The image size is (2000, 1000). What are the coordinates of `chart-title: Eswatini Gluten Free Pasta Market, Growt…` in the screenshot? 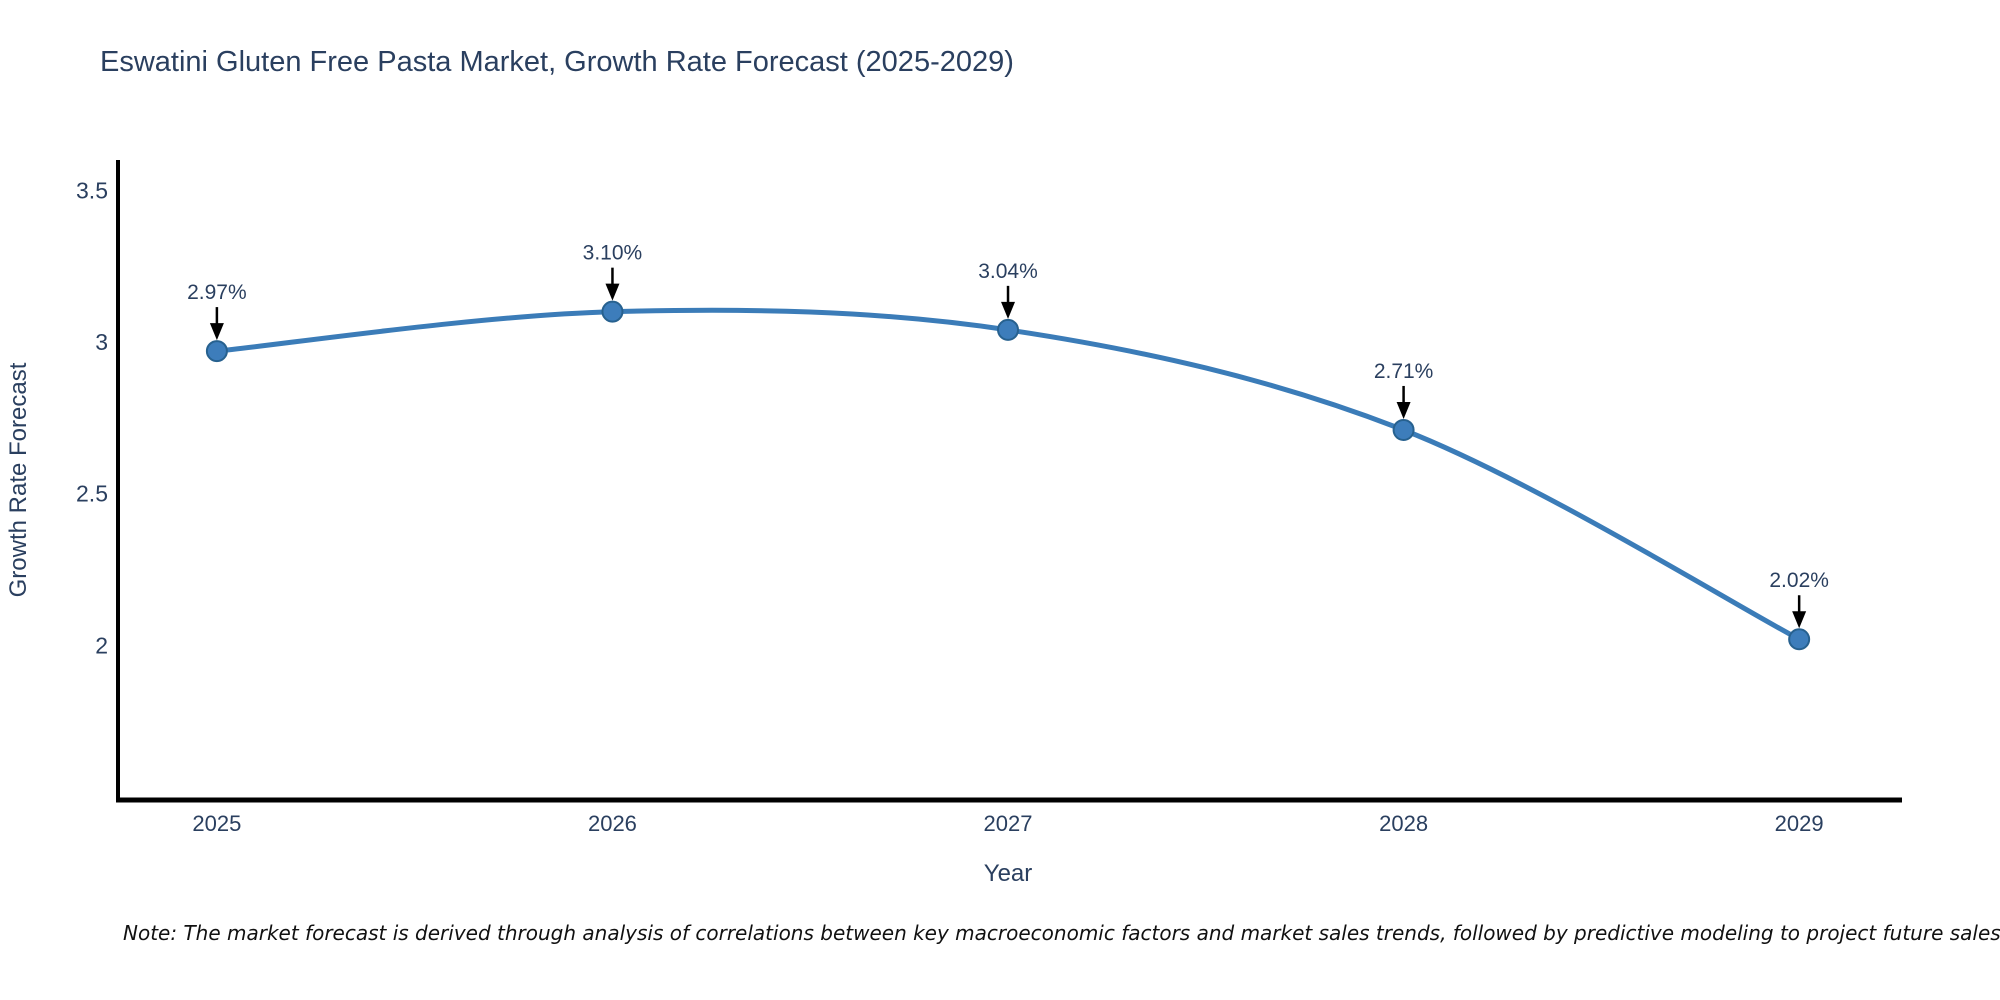 It's located at (557, 62).